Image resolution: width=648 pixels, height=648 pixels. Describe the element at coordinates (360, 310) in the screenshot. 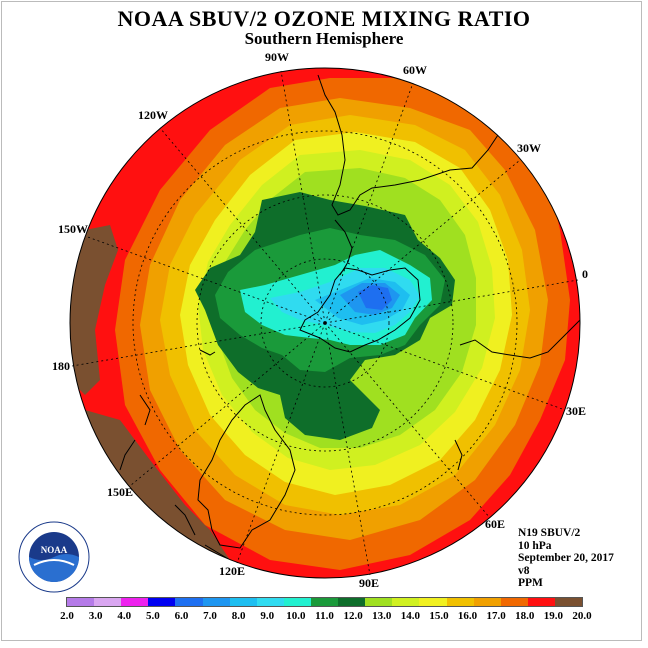

I see `antarctica-coast` at that location.